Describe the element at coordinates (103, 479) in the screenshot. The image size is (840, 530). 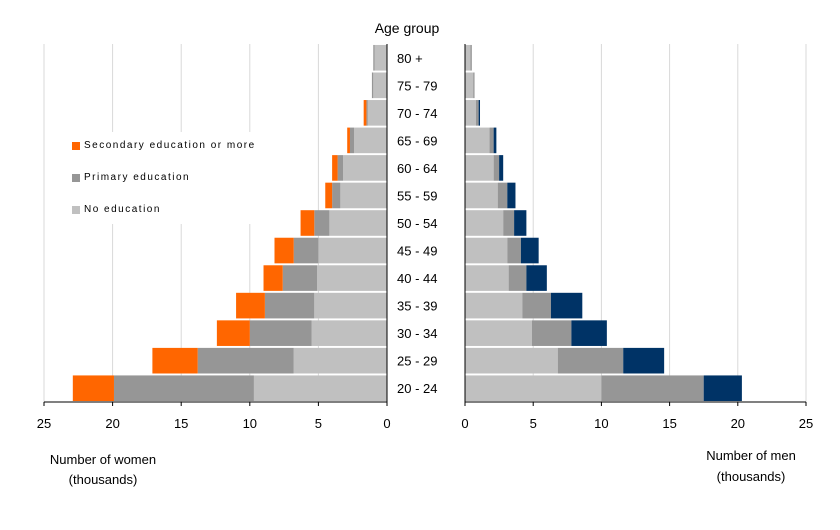
I see `women-axis-label-line2: (thousands)` at that location.